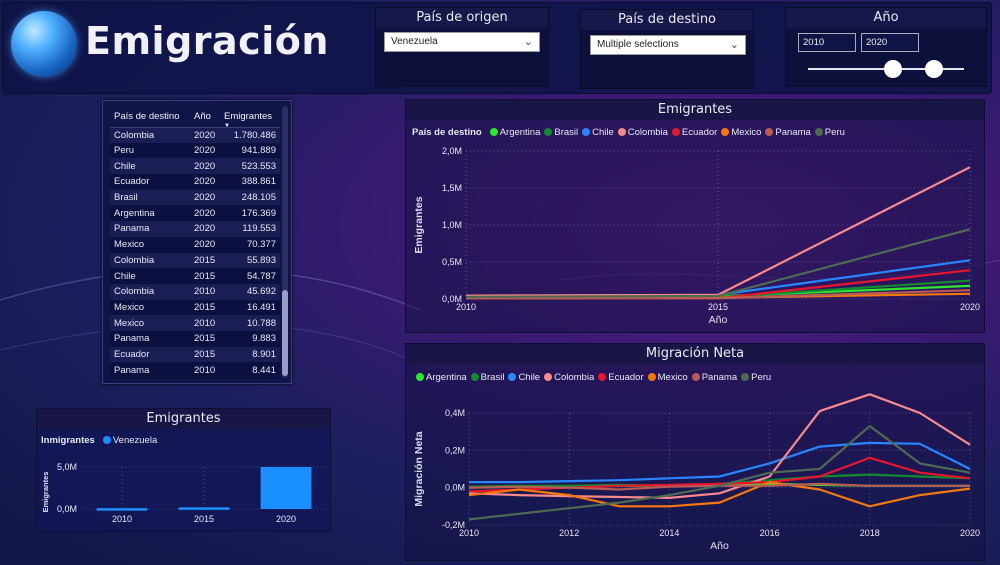 The width and height of the screenshot is (1000, 565). I want to click on cell-emigrants: 523.553, so click(250, 166).